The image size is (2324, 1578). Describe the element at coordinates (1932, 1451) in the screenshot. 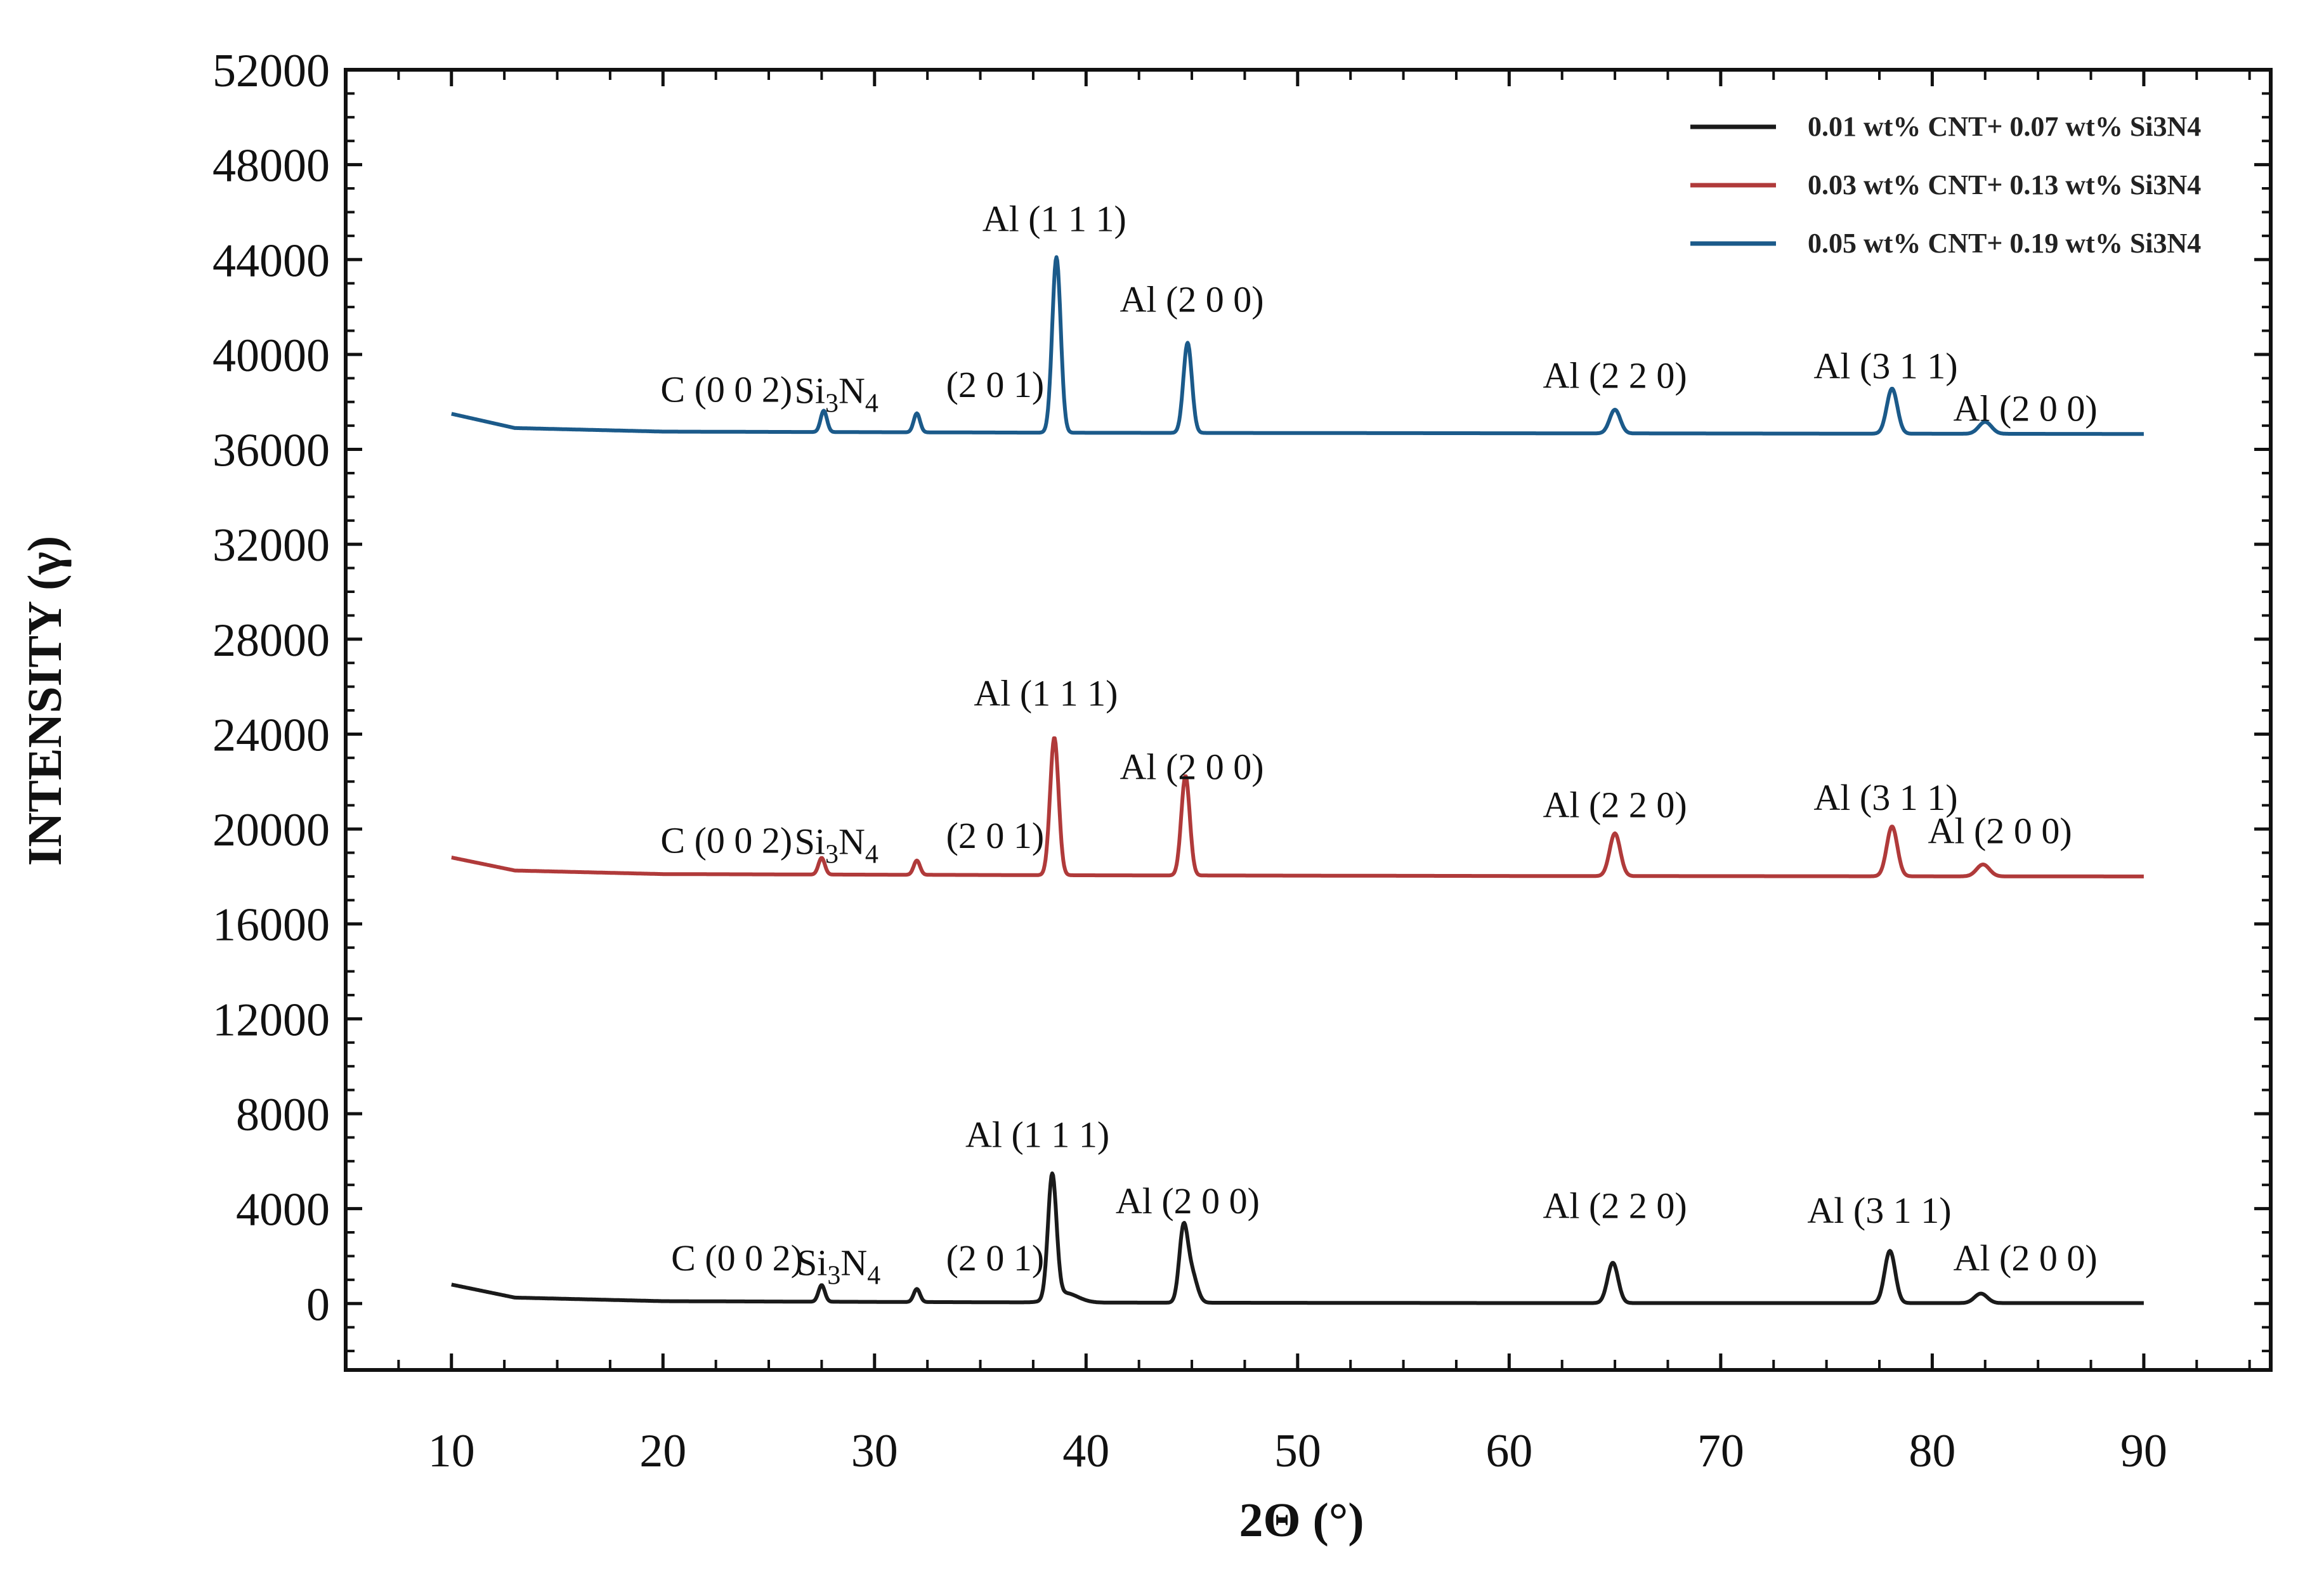

I see `x-tick-label: 80` at that location.